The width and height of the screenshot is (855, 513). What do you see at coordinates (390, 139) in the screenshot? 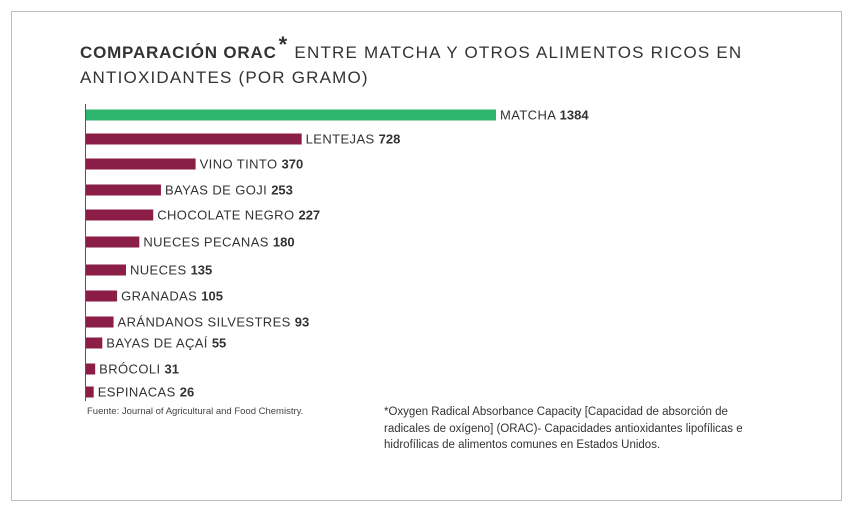
I see `value-label-1: 728` at bounding box center [390, 139].